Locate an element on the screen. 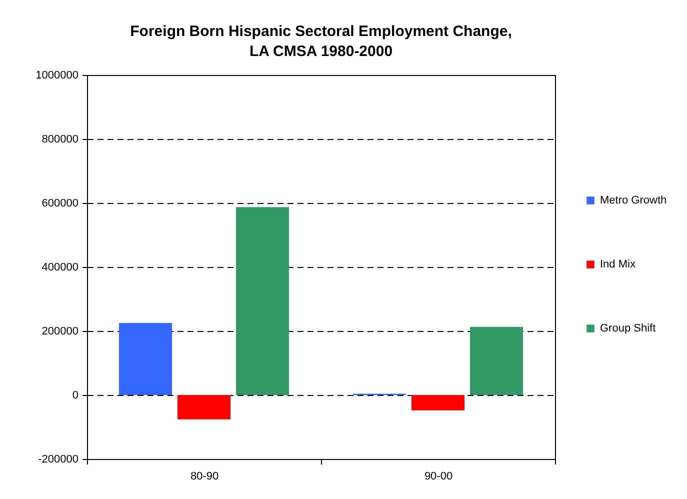 This screenshot has height=499, width=687. y-tick-label: 800000 is located at coordinates (60, 140).